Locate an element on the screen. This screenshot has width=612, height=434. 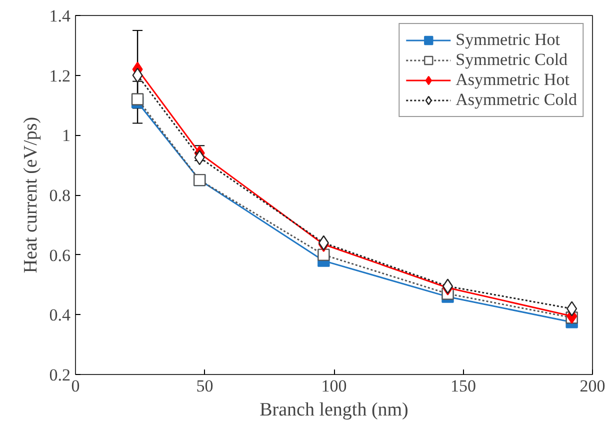
y-tick-label: 1.4 is located at coordinates (60, 16).